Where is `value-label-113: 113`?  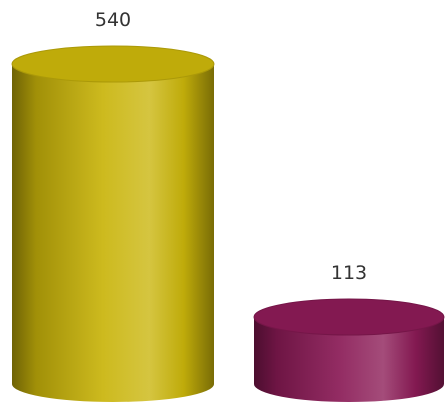
value-label-113: 113 is located at coordinates (349, 273).